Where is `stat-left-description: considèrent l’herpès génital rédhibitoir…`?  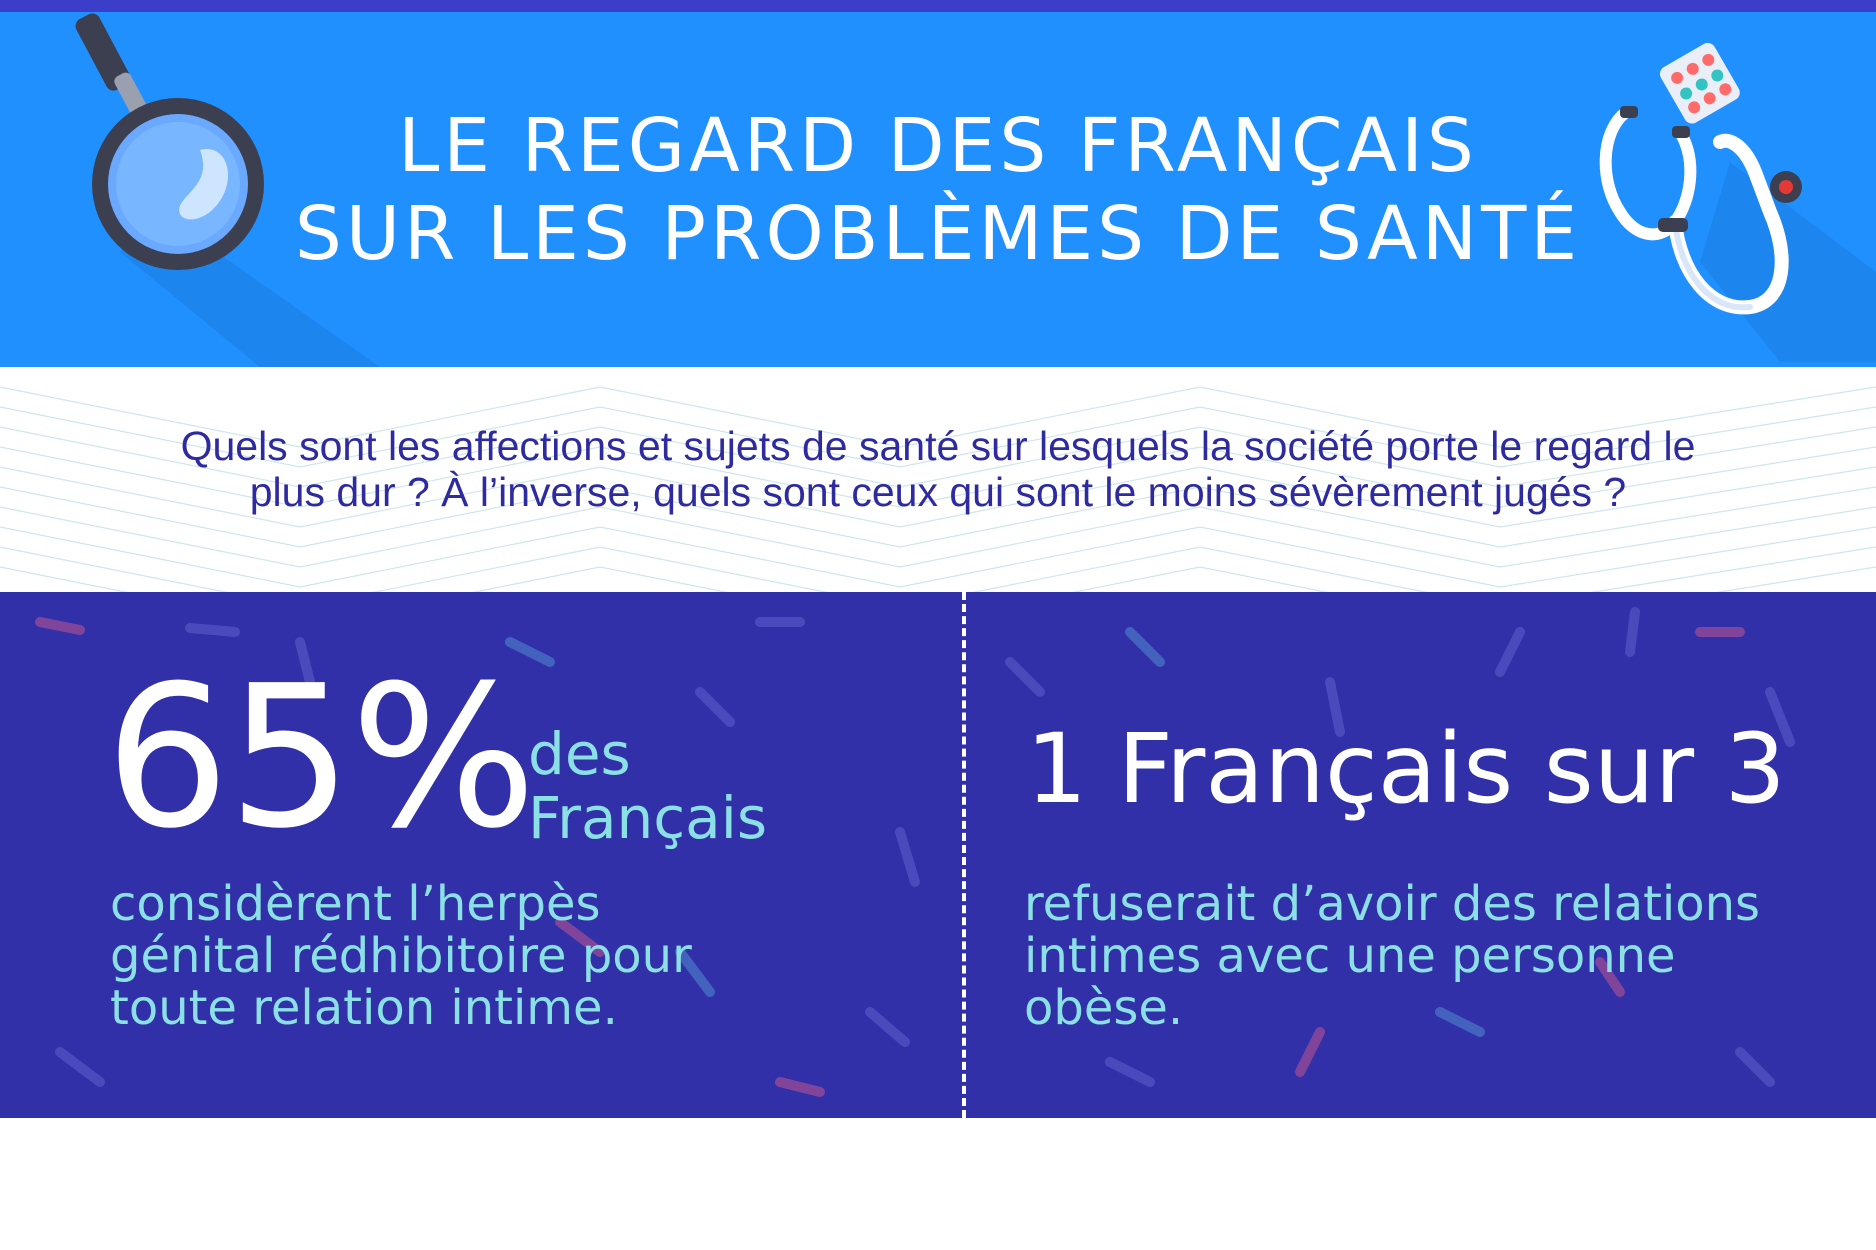
stat-left-description: considèrent l’herpès génital rédhibitoir… is located at coordinates (490, 956).